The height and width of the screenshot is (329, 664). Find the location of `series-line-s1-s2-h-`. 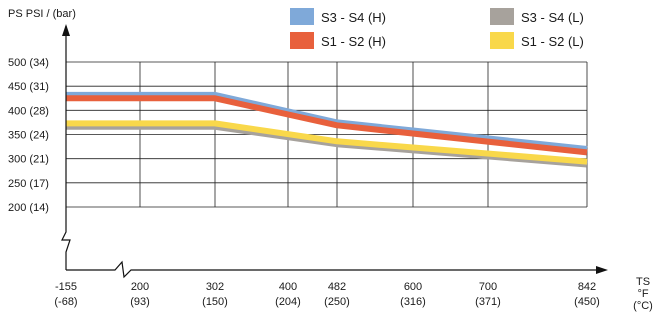

series-line-s1-s2-h- is located at coordinates (327, 125).